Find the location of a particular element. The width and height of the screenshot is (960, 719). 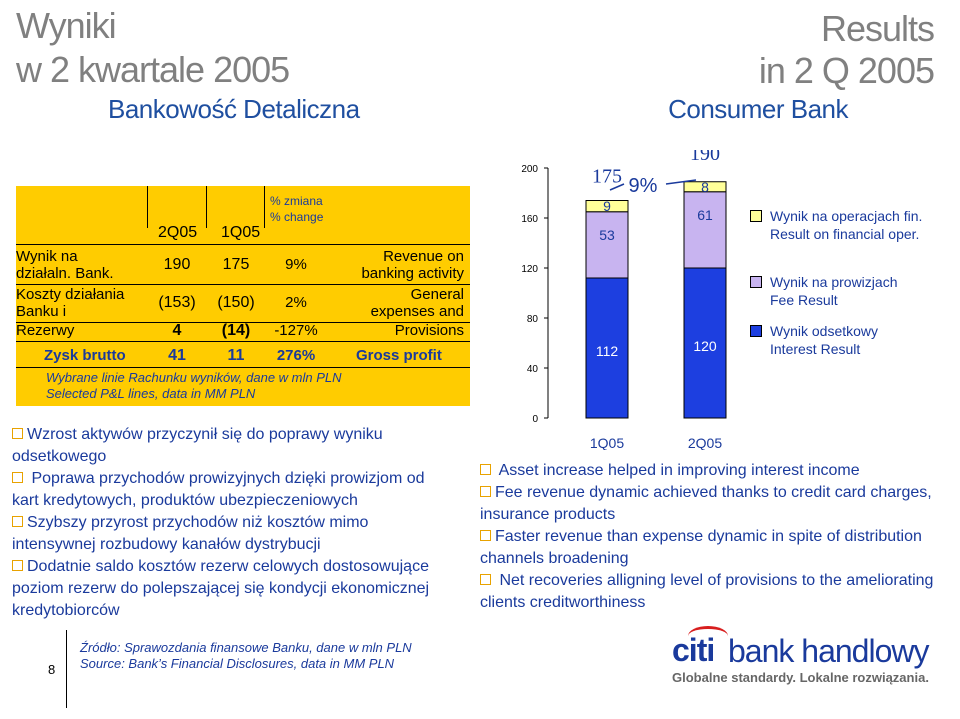

row-gross-profit-pct: 276% is located at coordinates (296, 355).